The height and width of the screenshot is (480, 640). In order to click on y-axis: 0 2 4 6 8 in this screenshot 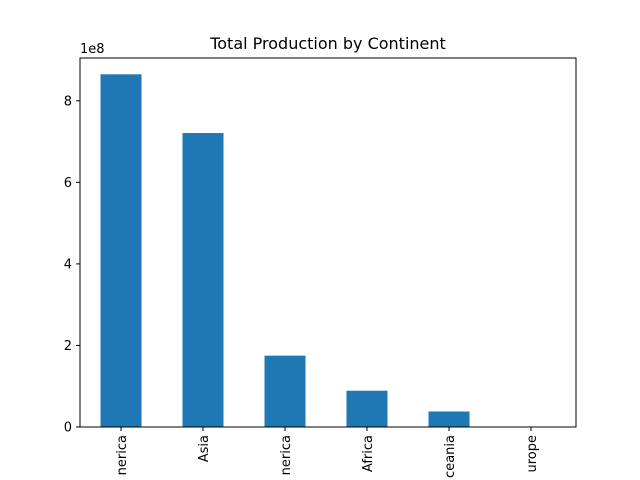, I will do `click(72, 265)`.